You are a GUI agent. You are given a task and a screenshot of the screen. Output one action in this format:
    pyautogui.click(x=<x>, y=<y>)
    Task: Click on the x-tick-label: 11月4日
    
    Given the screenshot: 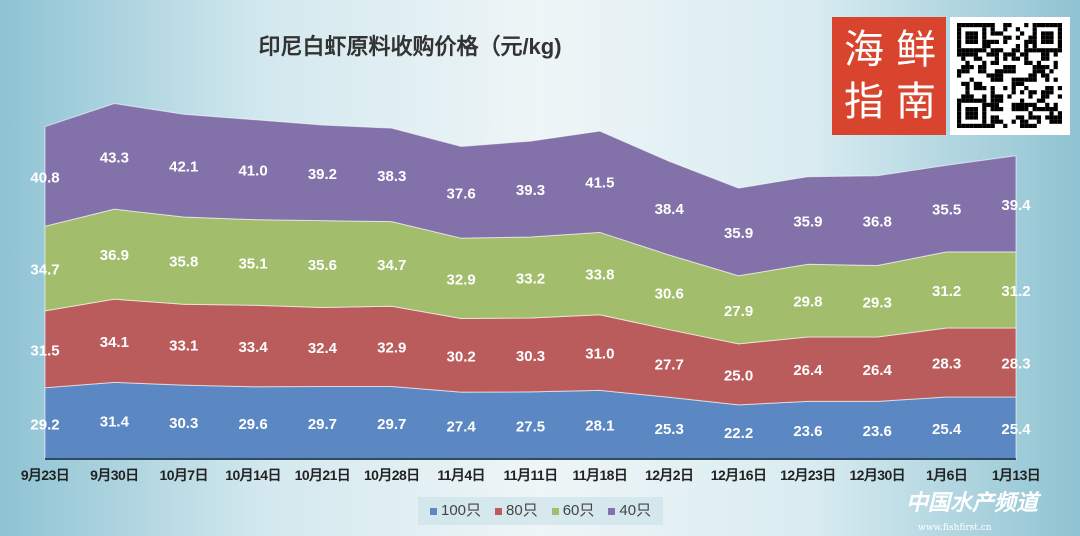 What is the action you would take?
    pyautogui.click(x=461, y=475)
    